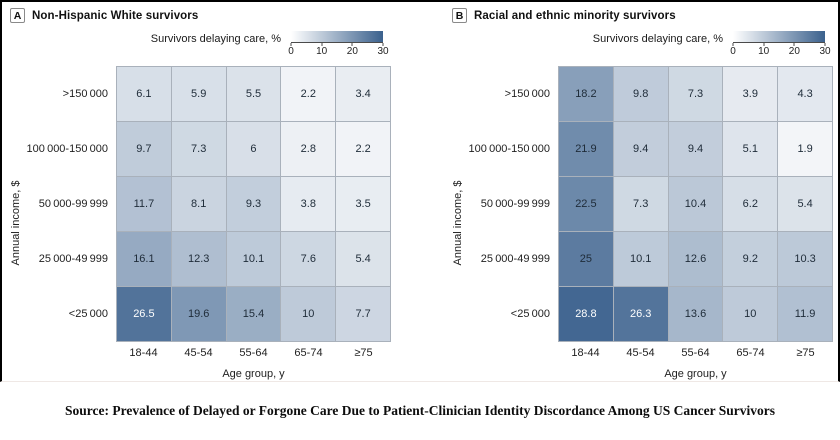  What do you see at coordinates (825, 51) in the screenshot?
I see `colorbar-tick-label: 30` at bounding box center [825, 51].